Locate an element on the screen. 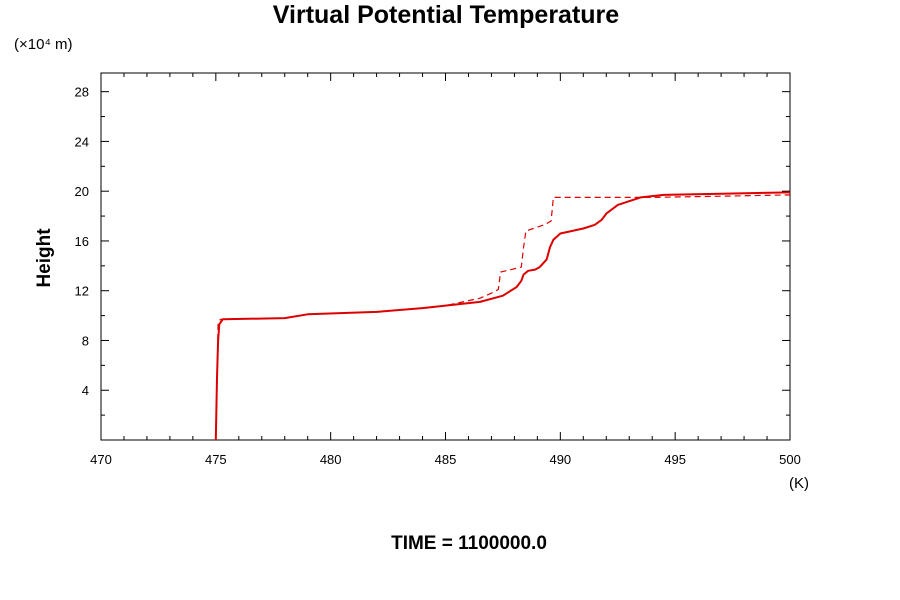  time-label: TIME = 1100000.0 is located at coordinates (469, 543).